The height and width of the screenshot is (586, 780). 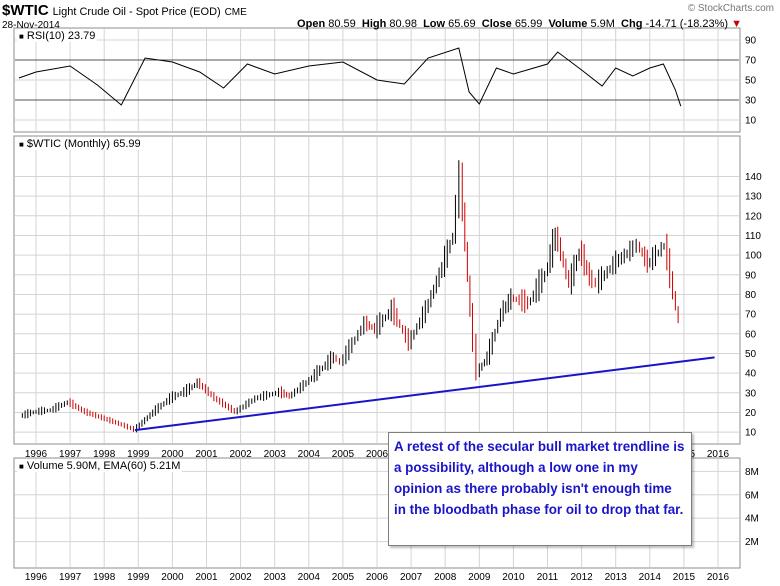 What do you see at coordinates (752, 495) in the screenshot?
I see `volume-y-tick: 6M` at bounding box center [752, 495].